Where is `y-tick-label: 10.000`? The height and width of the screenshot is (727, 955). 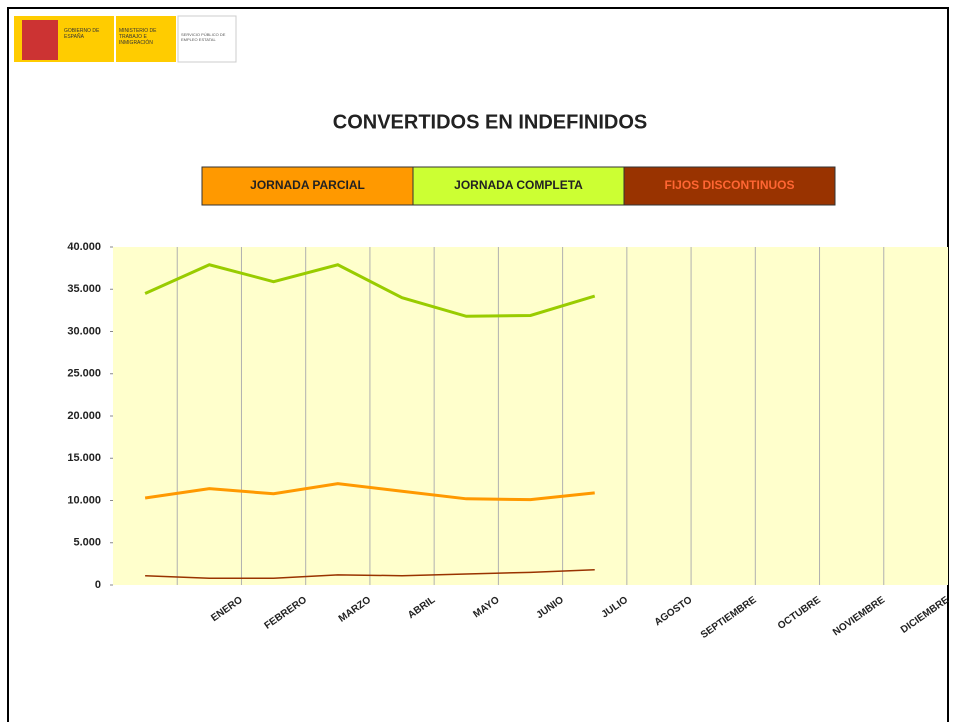
y-tick-label: 10.000 is located at coordinates (84, 500).